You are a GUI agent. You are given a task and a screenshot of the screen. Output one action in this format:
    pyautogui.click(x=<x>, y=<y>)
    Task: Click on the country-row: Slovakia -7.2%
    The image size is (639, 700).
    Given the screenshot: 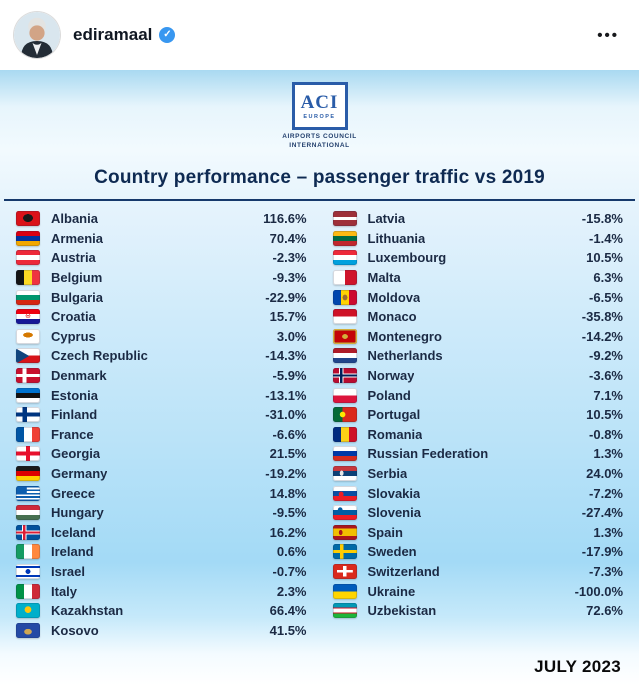 What is the action you would take?
    pyautogui.click(x=477, y=493)
    